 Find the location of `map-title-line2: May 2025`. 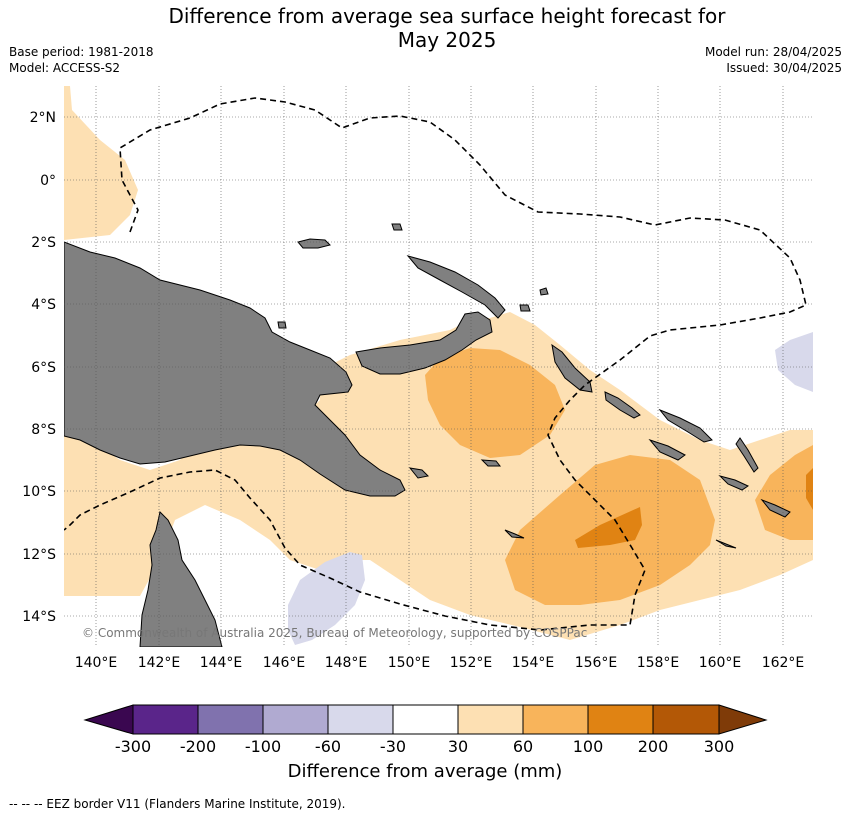

map-title-line2: May 2025 is located at coordinates (447, 40).